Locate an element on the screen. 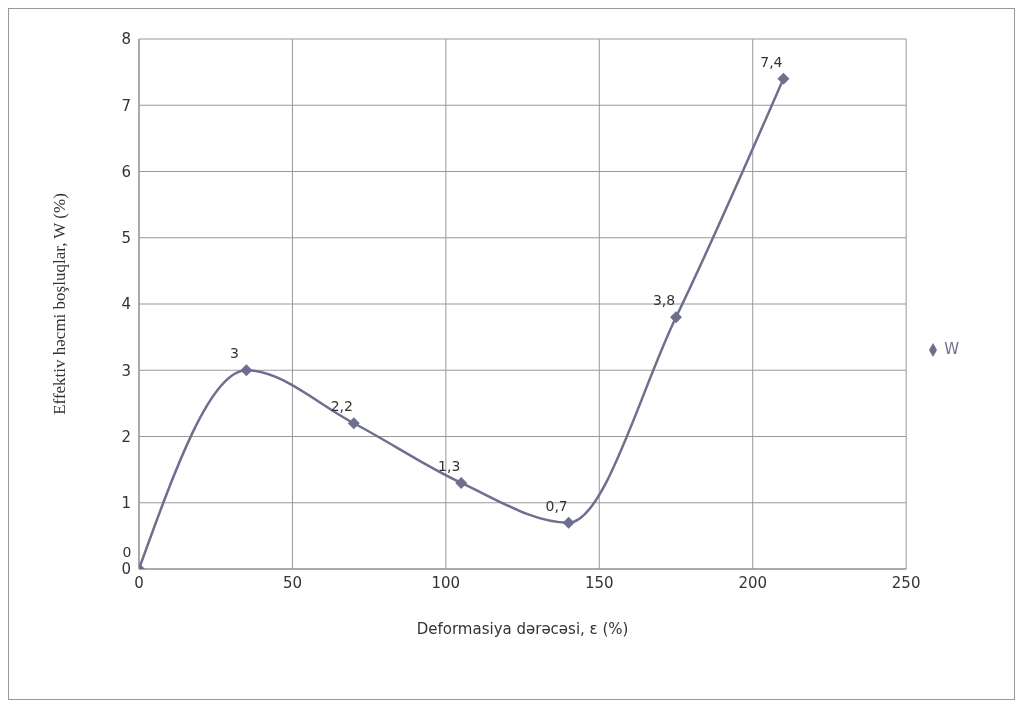  y-tick-label: 3 is located at coordinates (126, 370).